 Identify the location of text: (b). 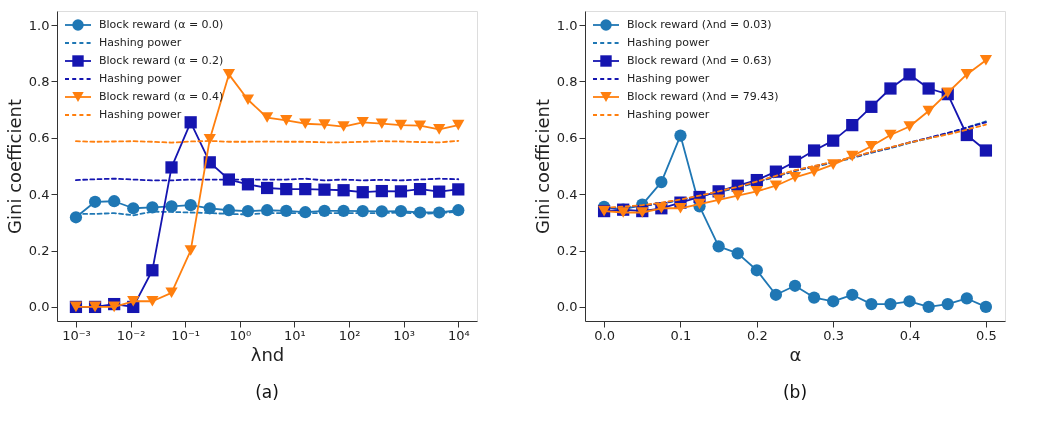
(795, 392).